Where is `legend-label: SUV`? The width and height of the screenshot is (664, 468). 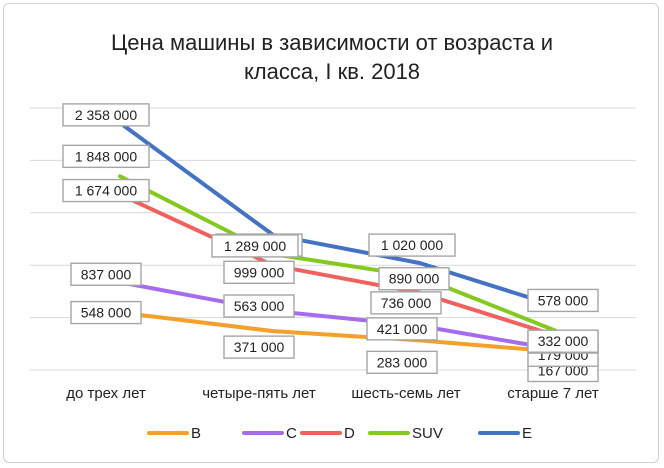
legend-label: SUV is located at coordinates (427, 433).